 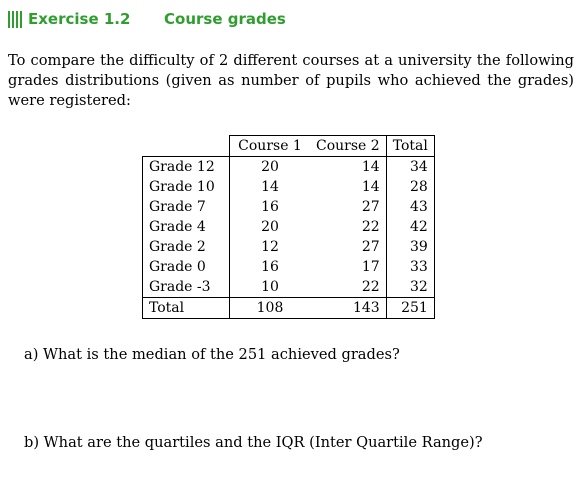 What do you see at coordinates (270, 187) in the screenshot?
I see `course-1-count: 14` at bounding box center [270, 187].